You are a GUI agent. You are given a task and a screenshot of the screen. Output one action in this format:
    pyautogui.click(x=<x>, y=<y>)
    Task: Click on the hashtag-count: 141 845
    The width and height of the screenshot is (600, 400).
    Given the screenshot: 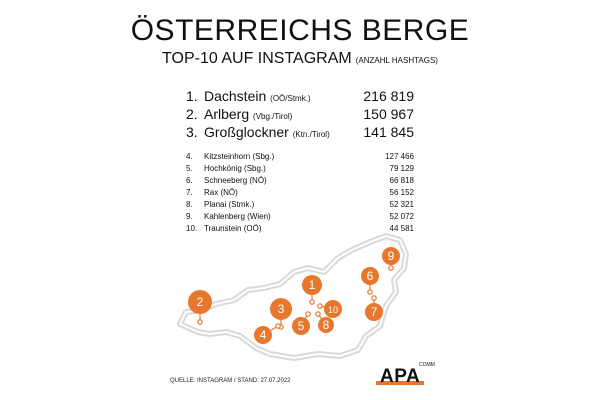 What is the action you would take?
    pyautogui.click(x=388, y=132)
    